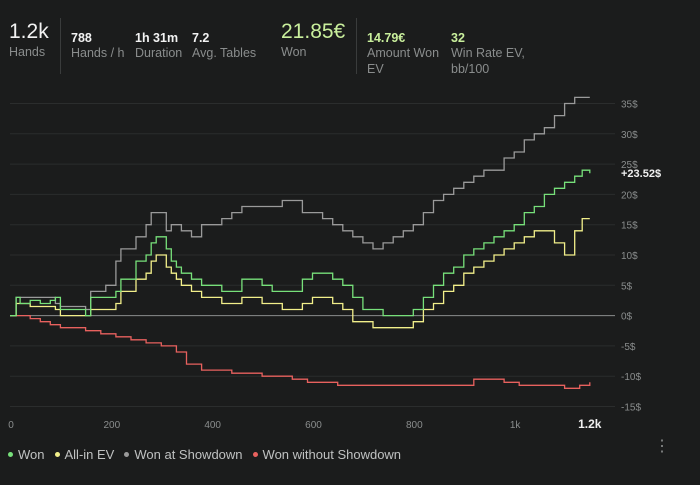 This screenshot has width=700, height=485. I want to click on y-tick-label: 5$, so click(627, 286).